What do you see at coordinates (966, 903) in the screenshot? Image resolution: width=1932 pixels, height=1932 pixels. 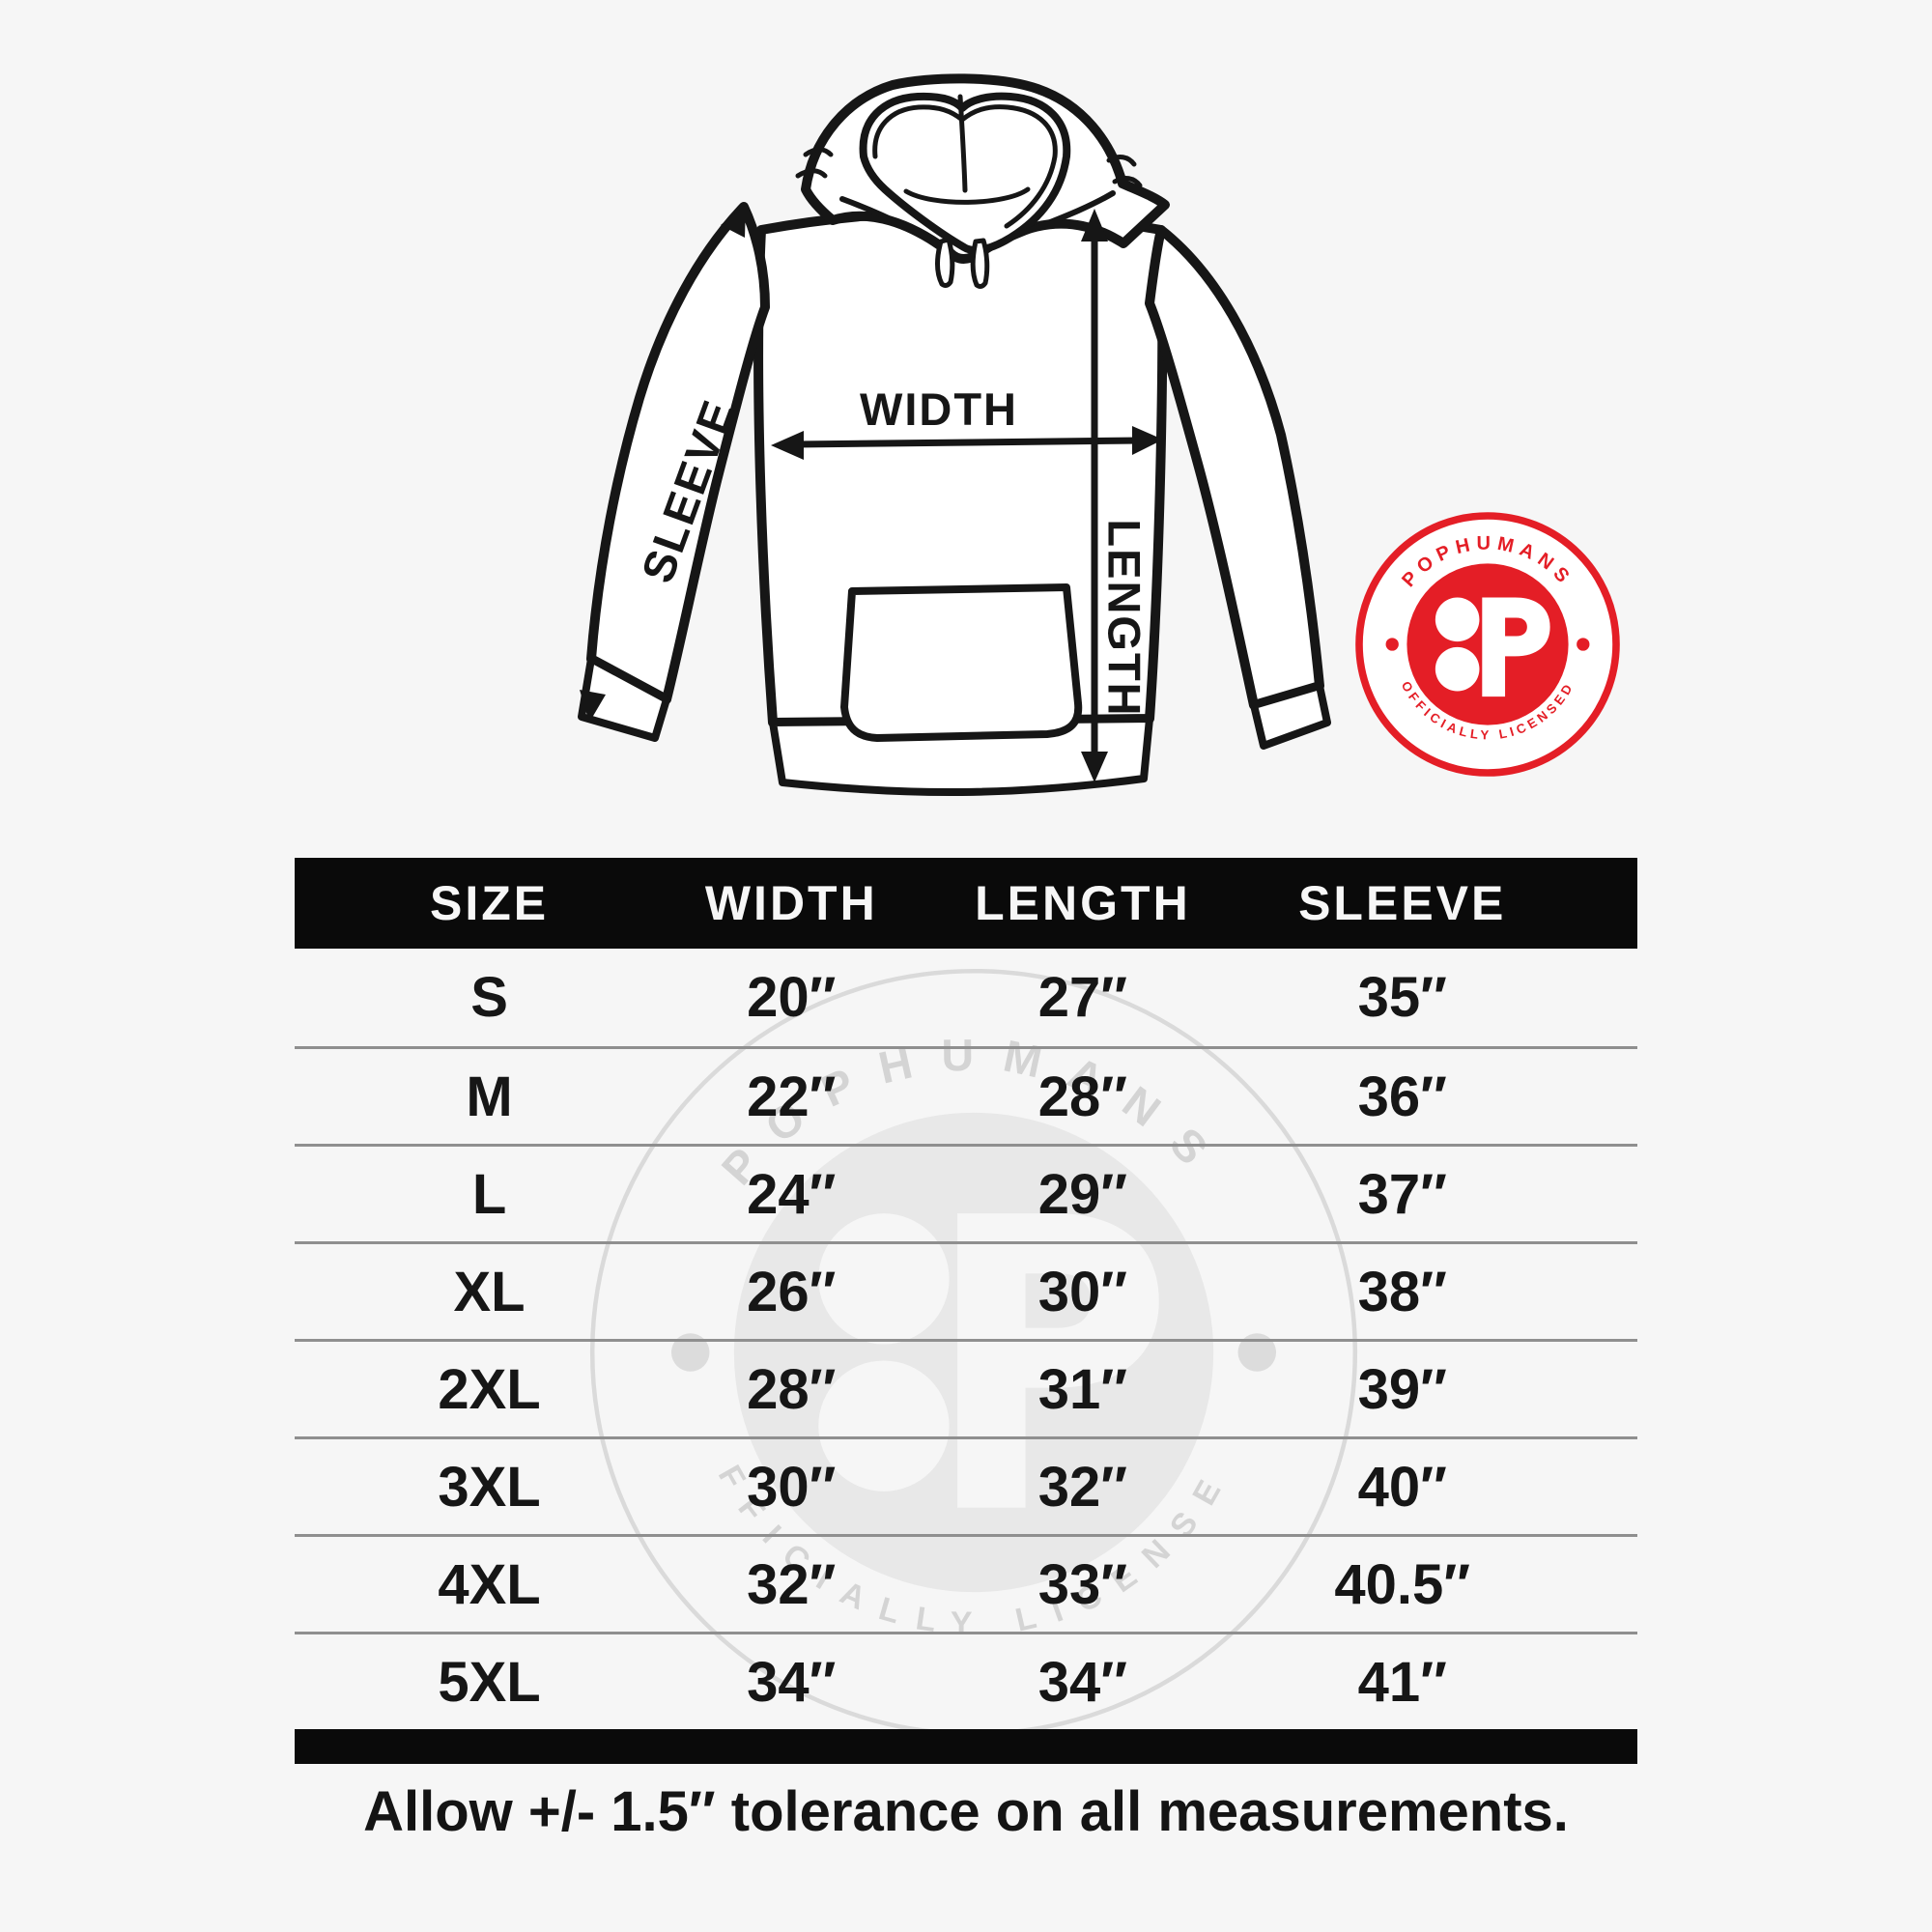 I see `table-header-row: SIZE WIDTH LENGTH SLEEVE` at bounding box center [966, 903].